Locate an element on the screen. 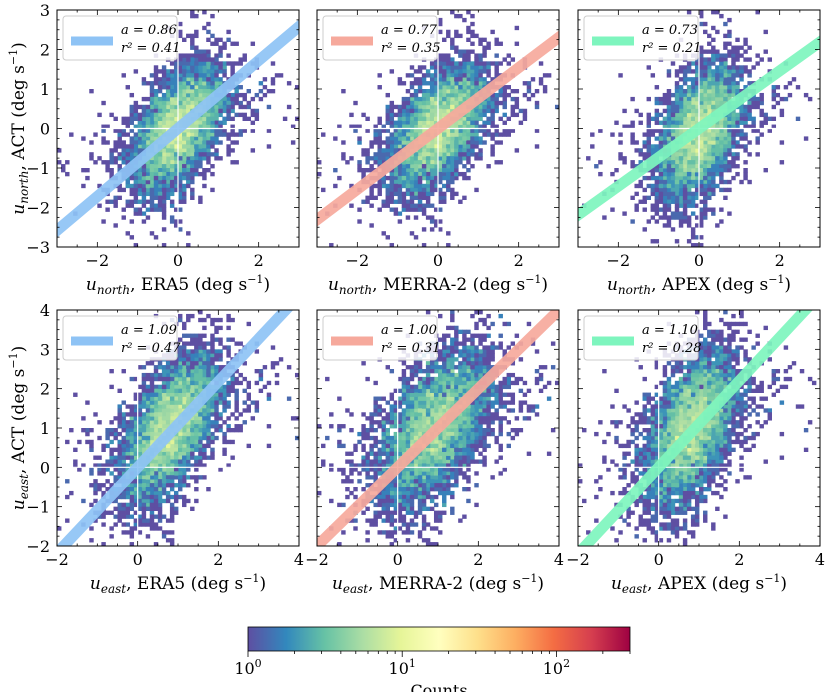 The width and height of the screenshot is (830, 692). y-tick-label: −3 is located at coordinates (38, 247).